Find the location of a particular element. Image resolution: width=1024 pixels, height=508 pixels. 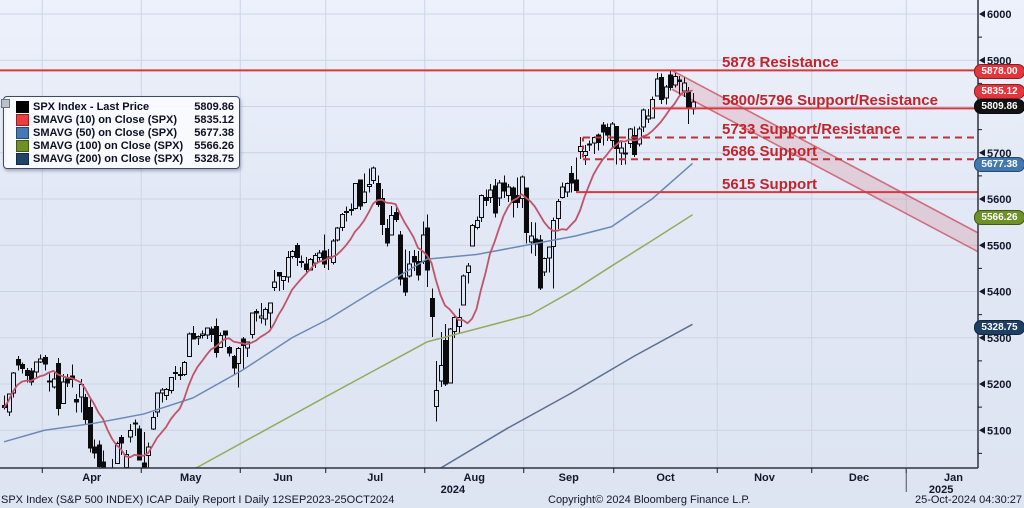

legend-label: SMAVG (100) on Close (SPX) is located at coordinates (108, 145).